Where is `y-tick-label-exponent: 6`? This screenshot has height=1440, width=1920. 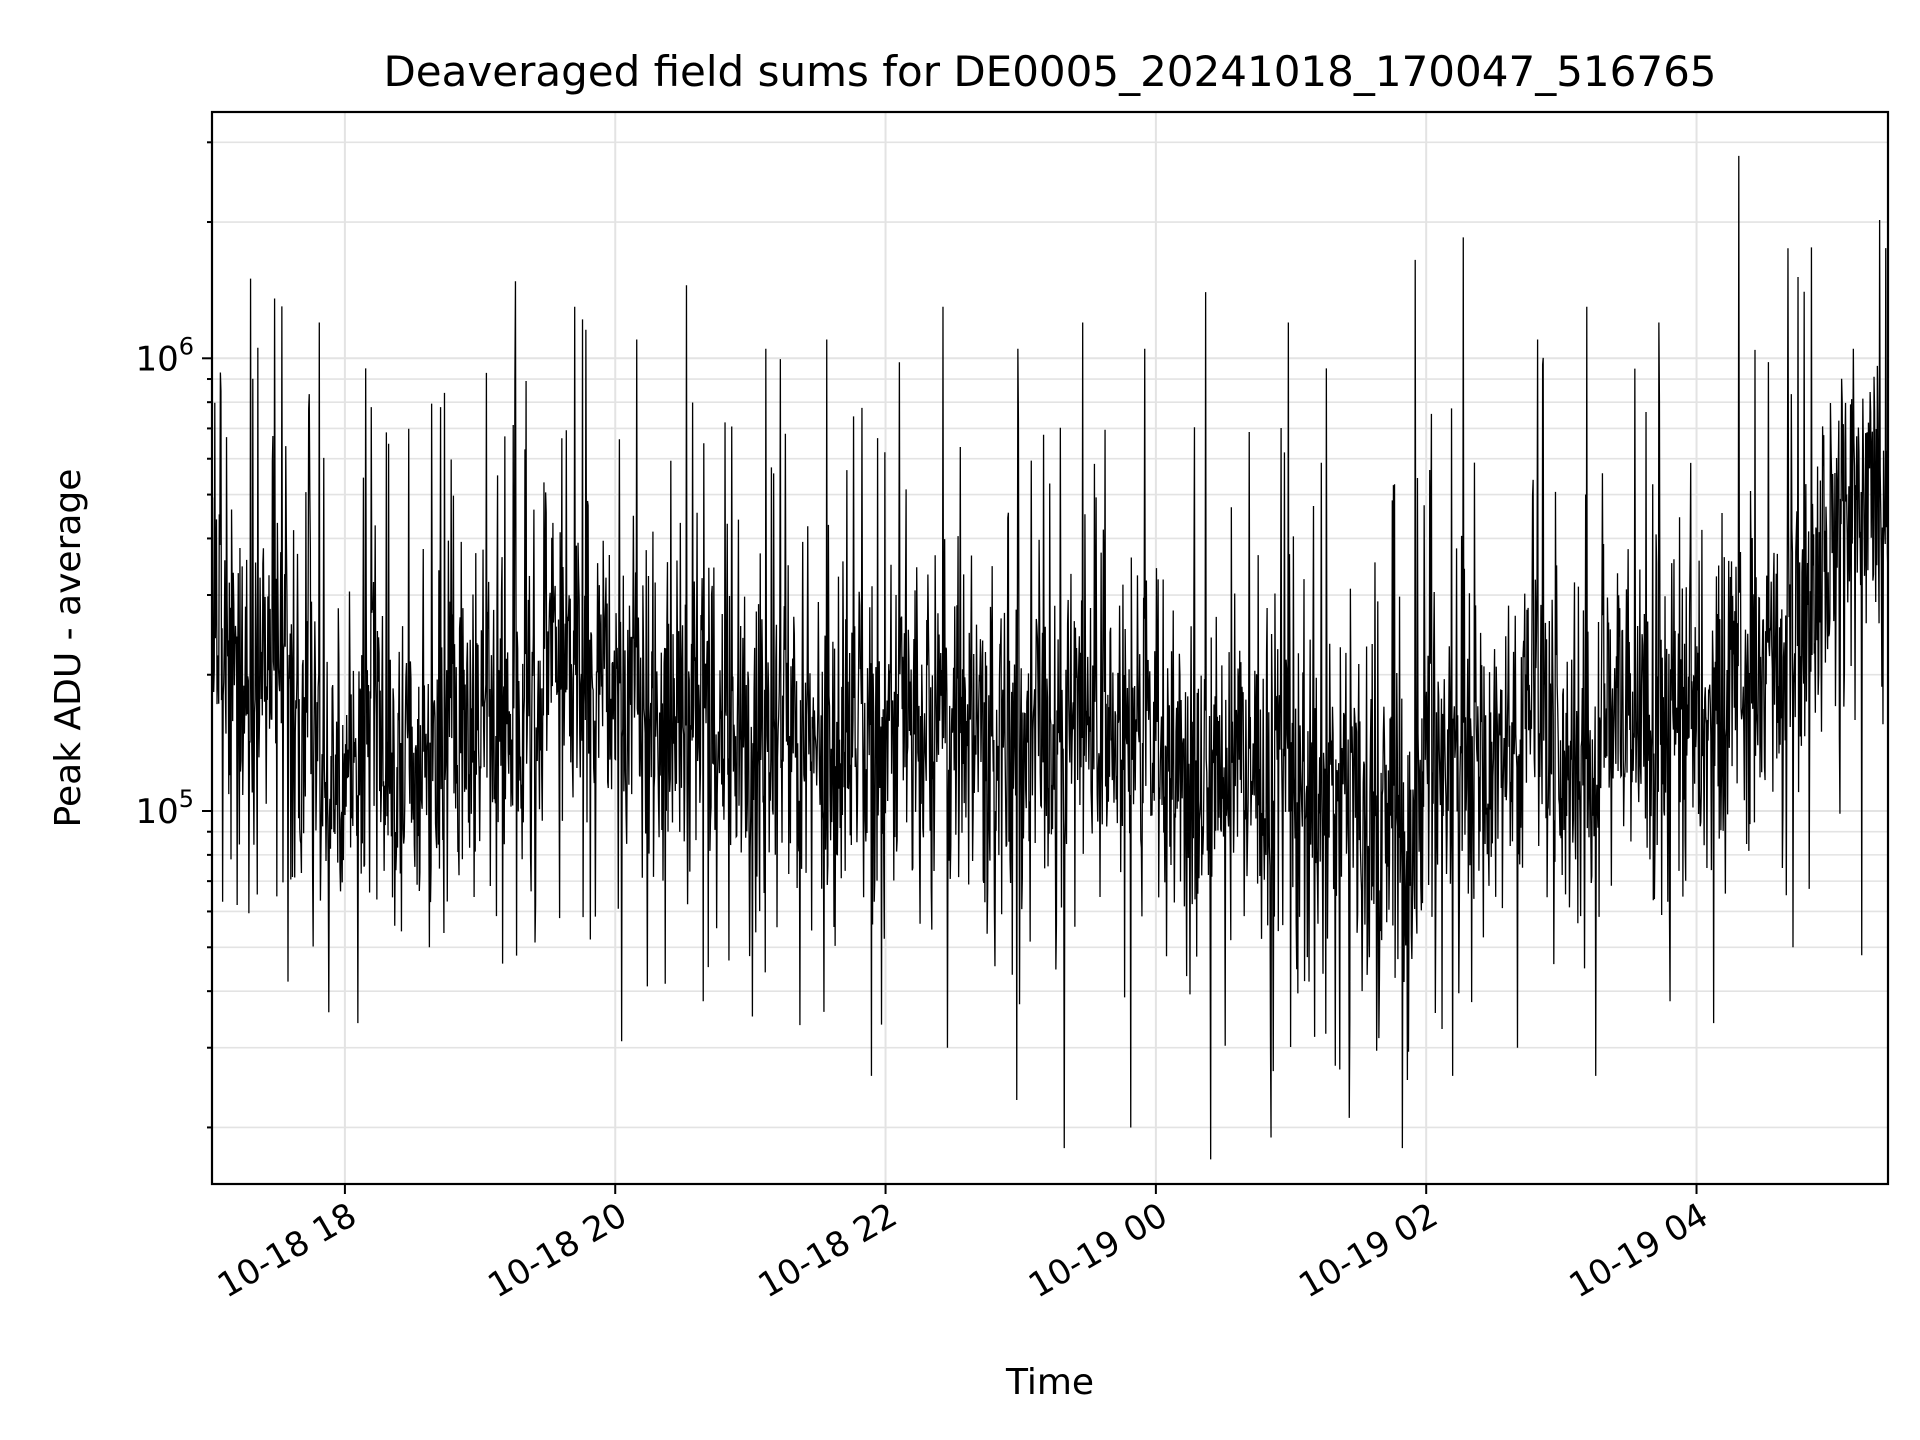
y-tick-label-exponent: 6 is located at coordinates (186, 346).